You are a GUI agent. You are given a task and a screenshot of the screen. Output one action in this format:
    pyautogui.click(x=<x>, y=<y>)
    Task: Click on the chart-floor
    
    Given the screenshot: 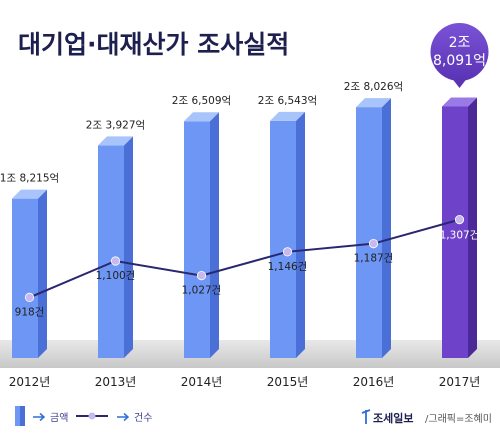 What is the action you would take?
    pyautogui.click(x=250, y=354)
    